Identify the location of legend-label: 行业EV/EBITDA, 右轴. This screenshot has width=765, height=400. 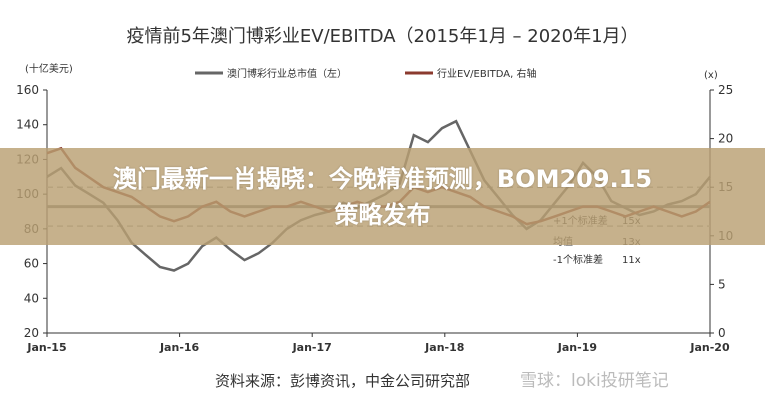
(487, 73).